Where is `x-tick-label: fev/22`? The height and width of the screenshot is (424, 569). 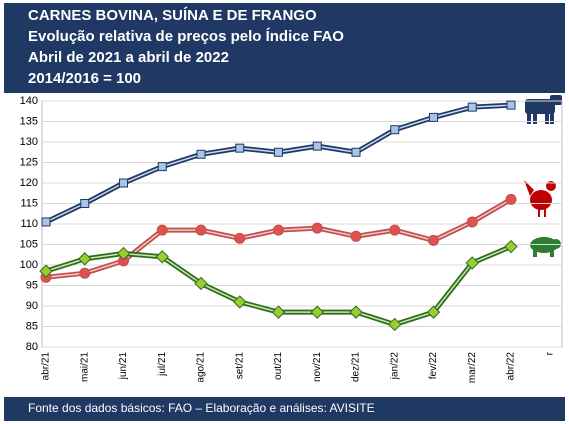 x-tick-label: fev/22 is located at coordinates (433, 366).